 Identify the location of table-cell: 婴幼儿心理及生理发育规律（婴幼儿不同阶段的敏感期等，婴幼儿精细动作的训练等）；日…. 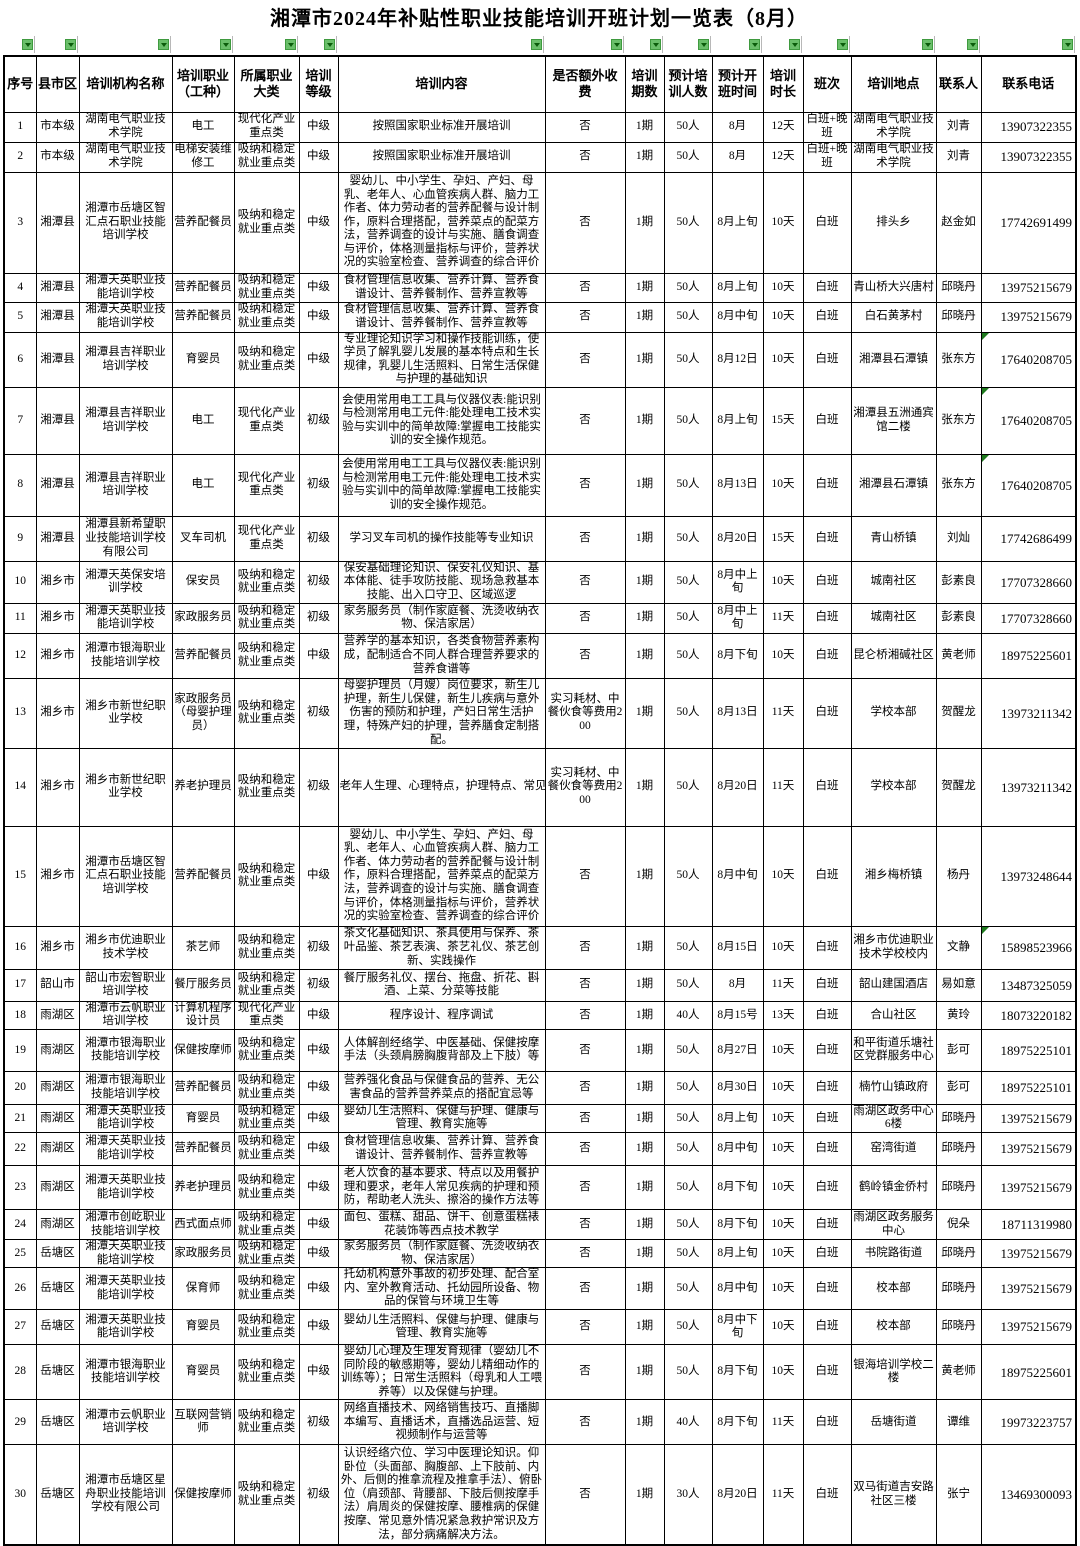
(441, 1372).